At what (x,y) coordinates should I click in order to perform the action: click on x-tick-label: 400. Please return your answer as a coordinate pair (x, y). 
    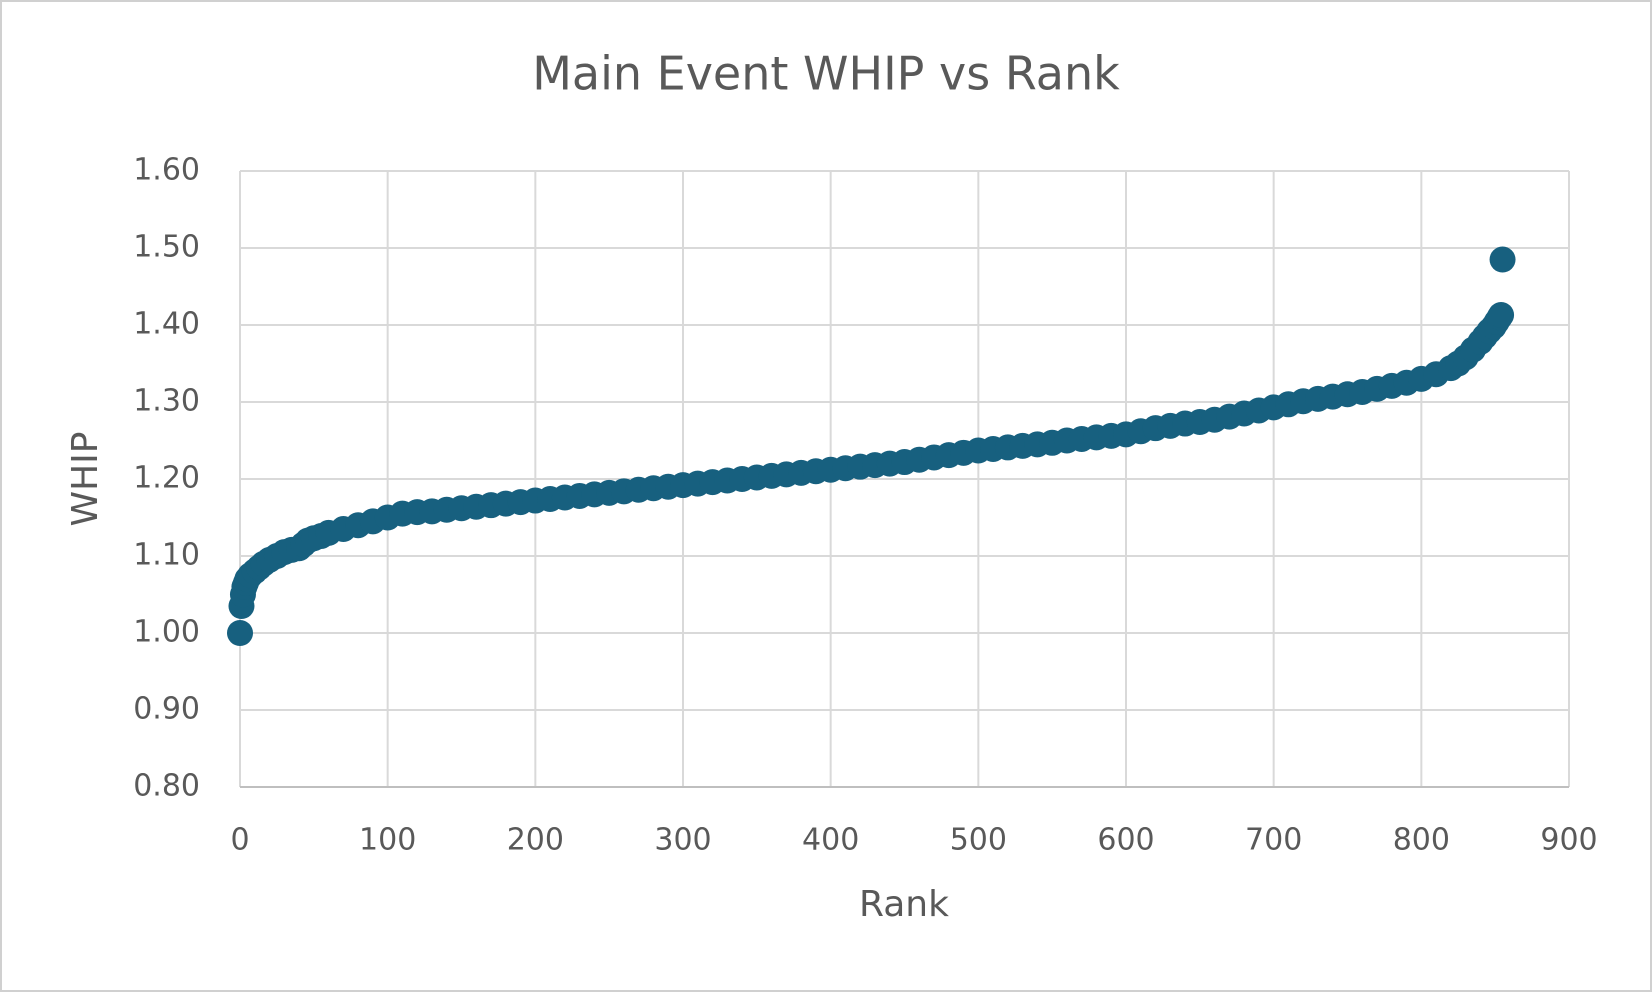
    Looking at the image, I should click on (830, 840).